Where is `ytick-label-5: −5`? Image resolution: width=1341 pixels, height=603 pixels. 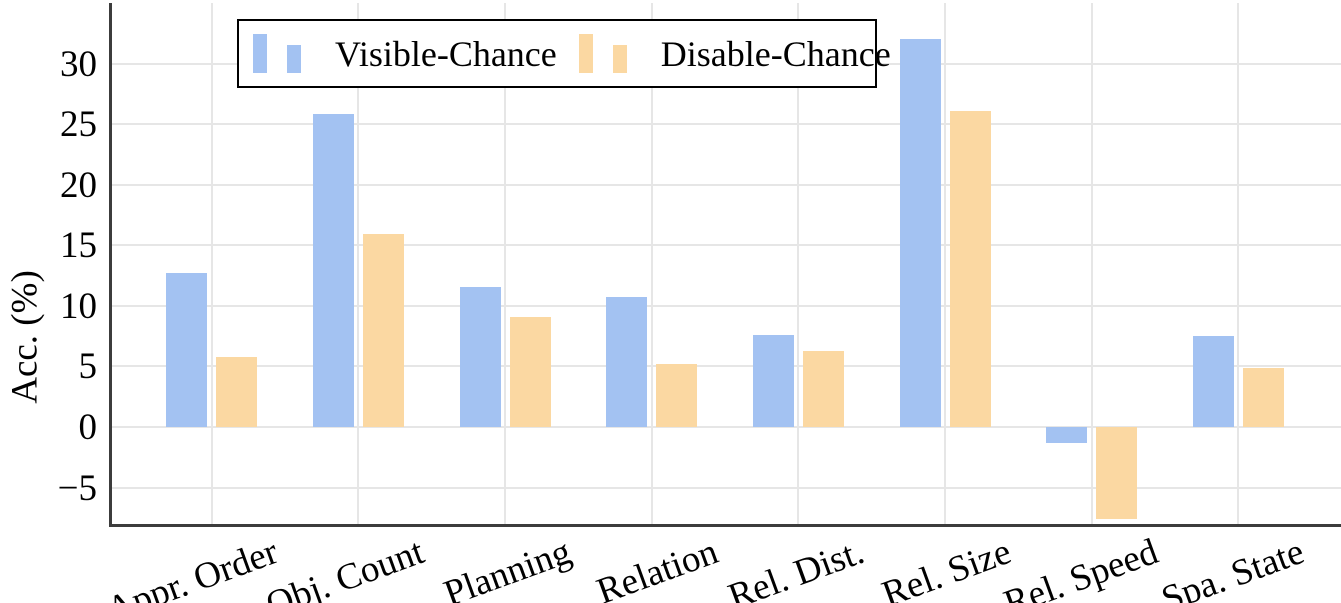
ytick-label-5: −5 is located at coordinates (77, 488).